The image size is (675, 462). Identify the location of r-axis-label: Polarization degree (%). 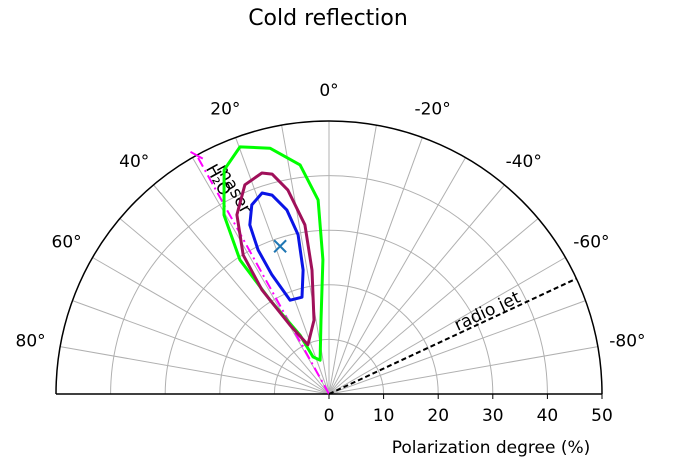
(491, 448).